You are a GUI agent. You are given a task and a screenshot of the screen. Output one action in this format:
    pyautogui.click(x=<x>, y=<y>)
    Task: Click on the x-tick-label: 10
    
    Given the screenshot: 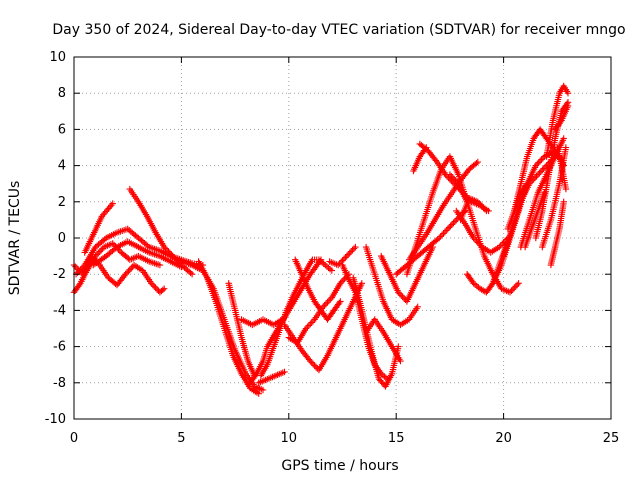 What is the action you would take?
    pyautogui.click(x=289, y=438)
    